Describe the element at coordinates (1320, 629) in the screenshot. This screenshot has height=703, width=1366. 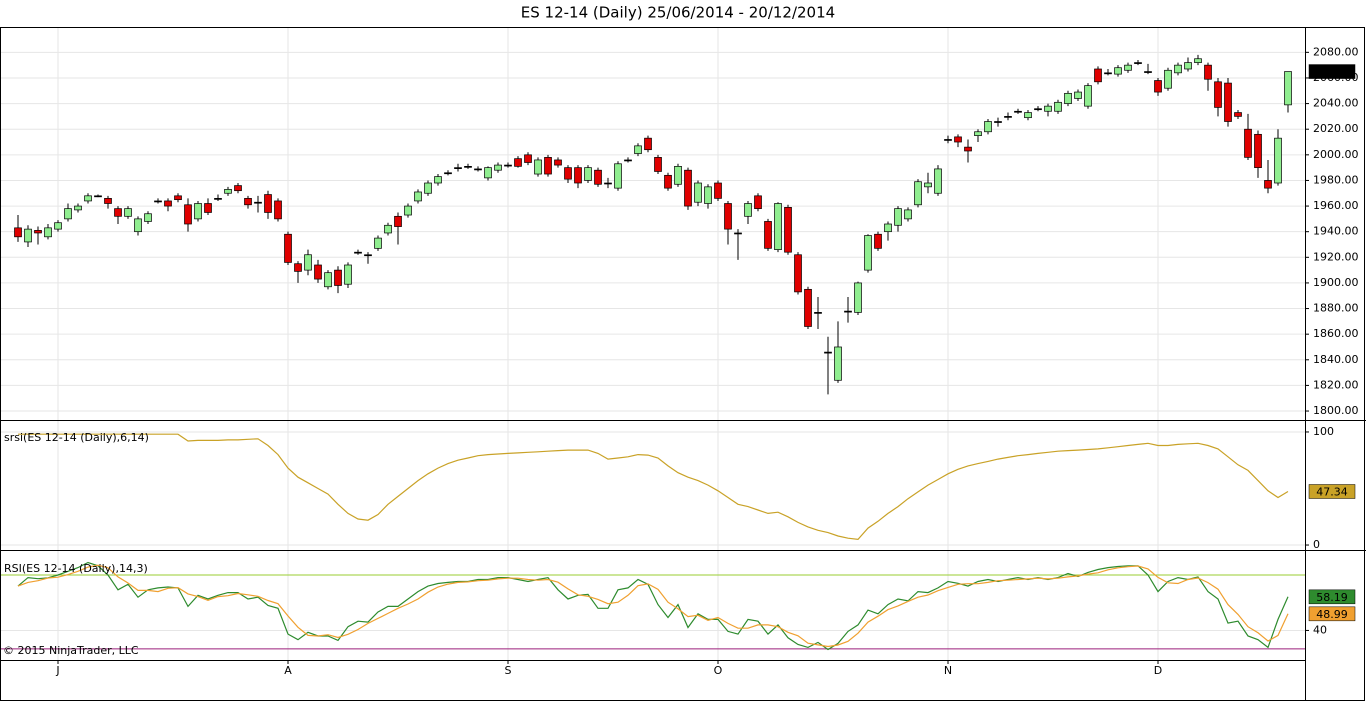
I see `y-tick-label: 40` at that location.